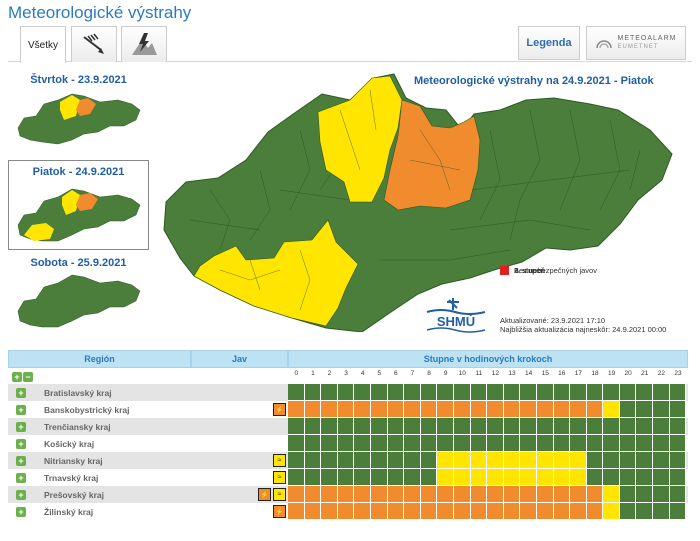  What do you see at coordinates (78, 294) in the screenshot?
I see `day-card-saturday: Sobota - 25.9.2021` at bounding box center [78, 294].